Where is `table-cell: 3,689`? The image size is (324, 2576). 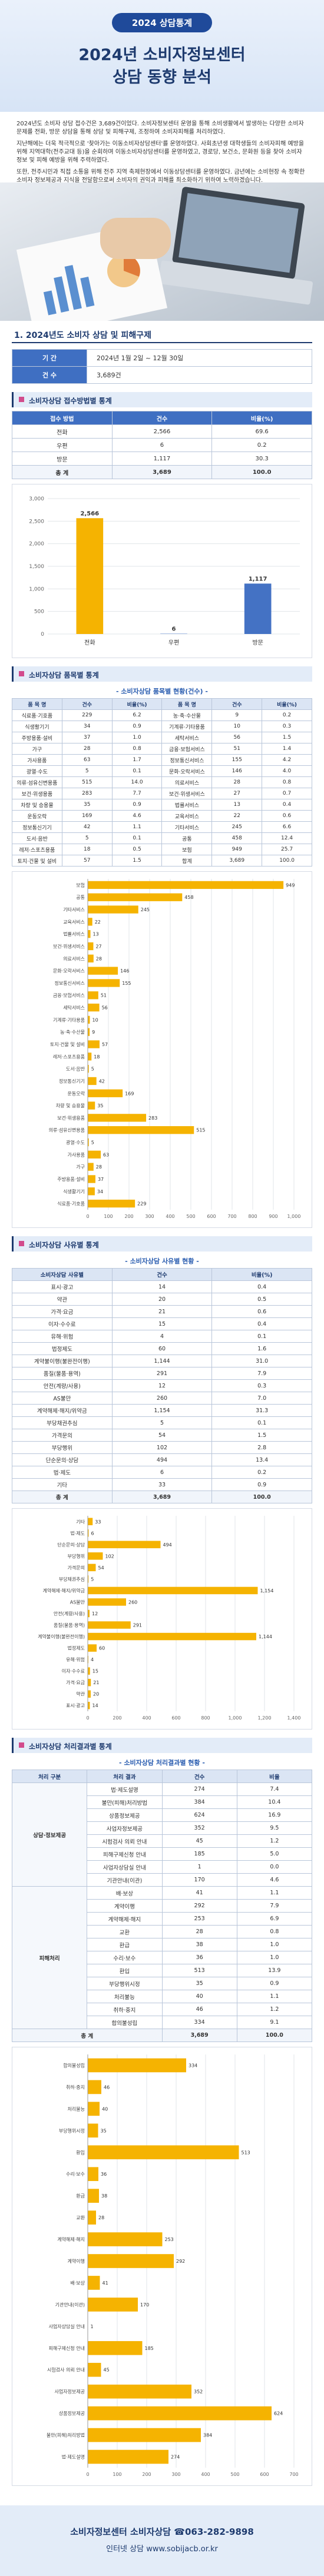
table-cell: 3,689 is located at coordinates (237, 861).